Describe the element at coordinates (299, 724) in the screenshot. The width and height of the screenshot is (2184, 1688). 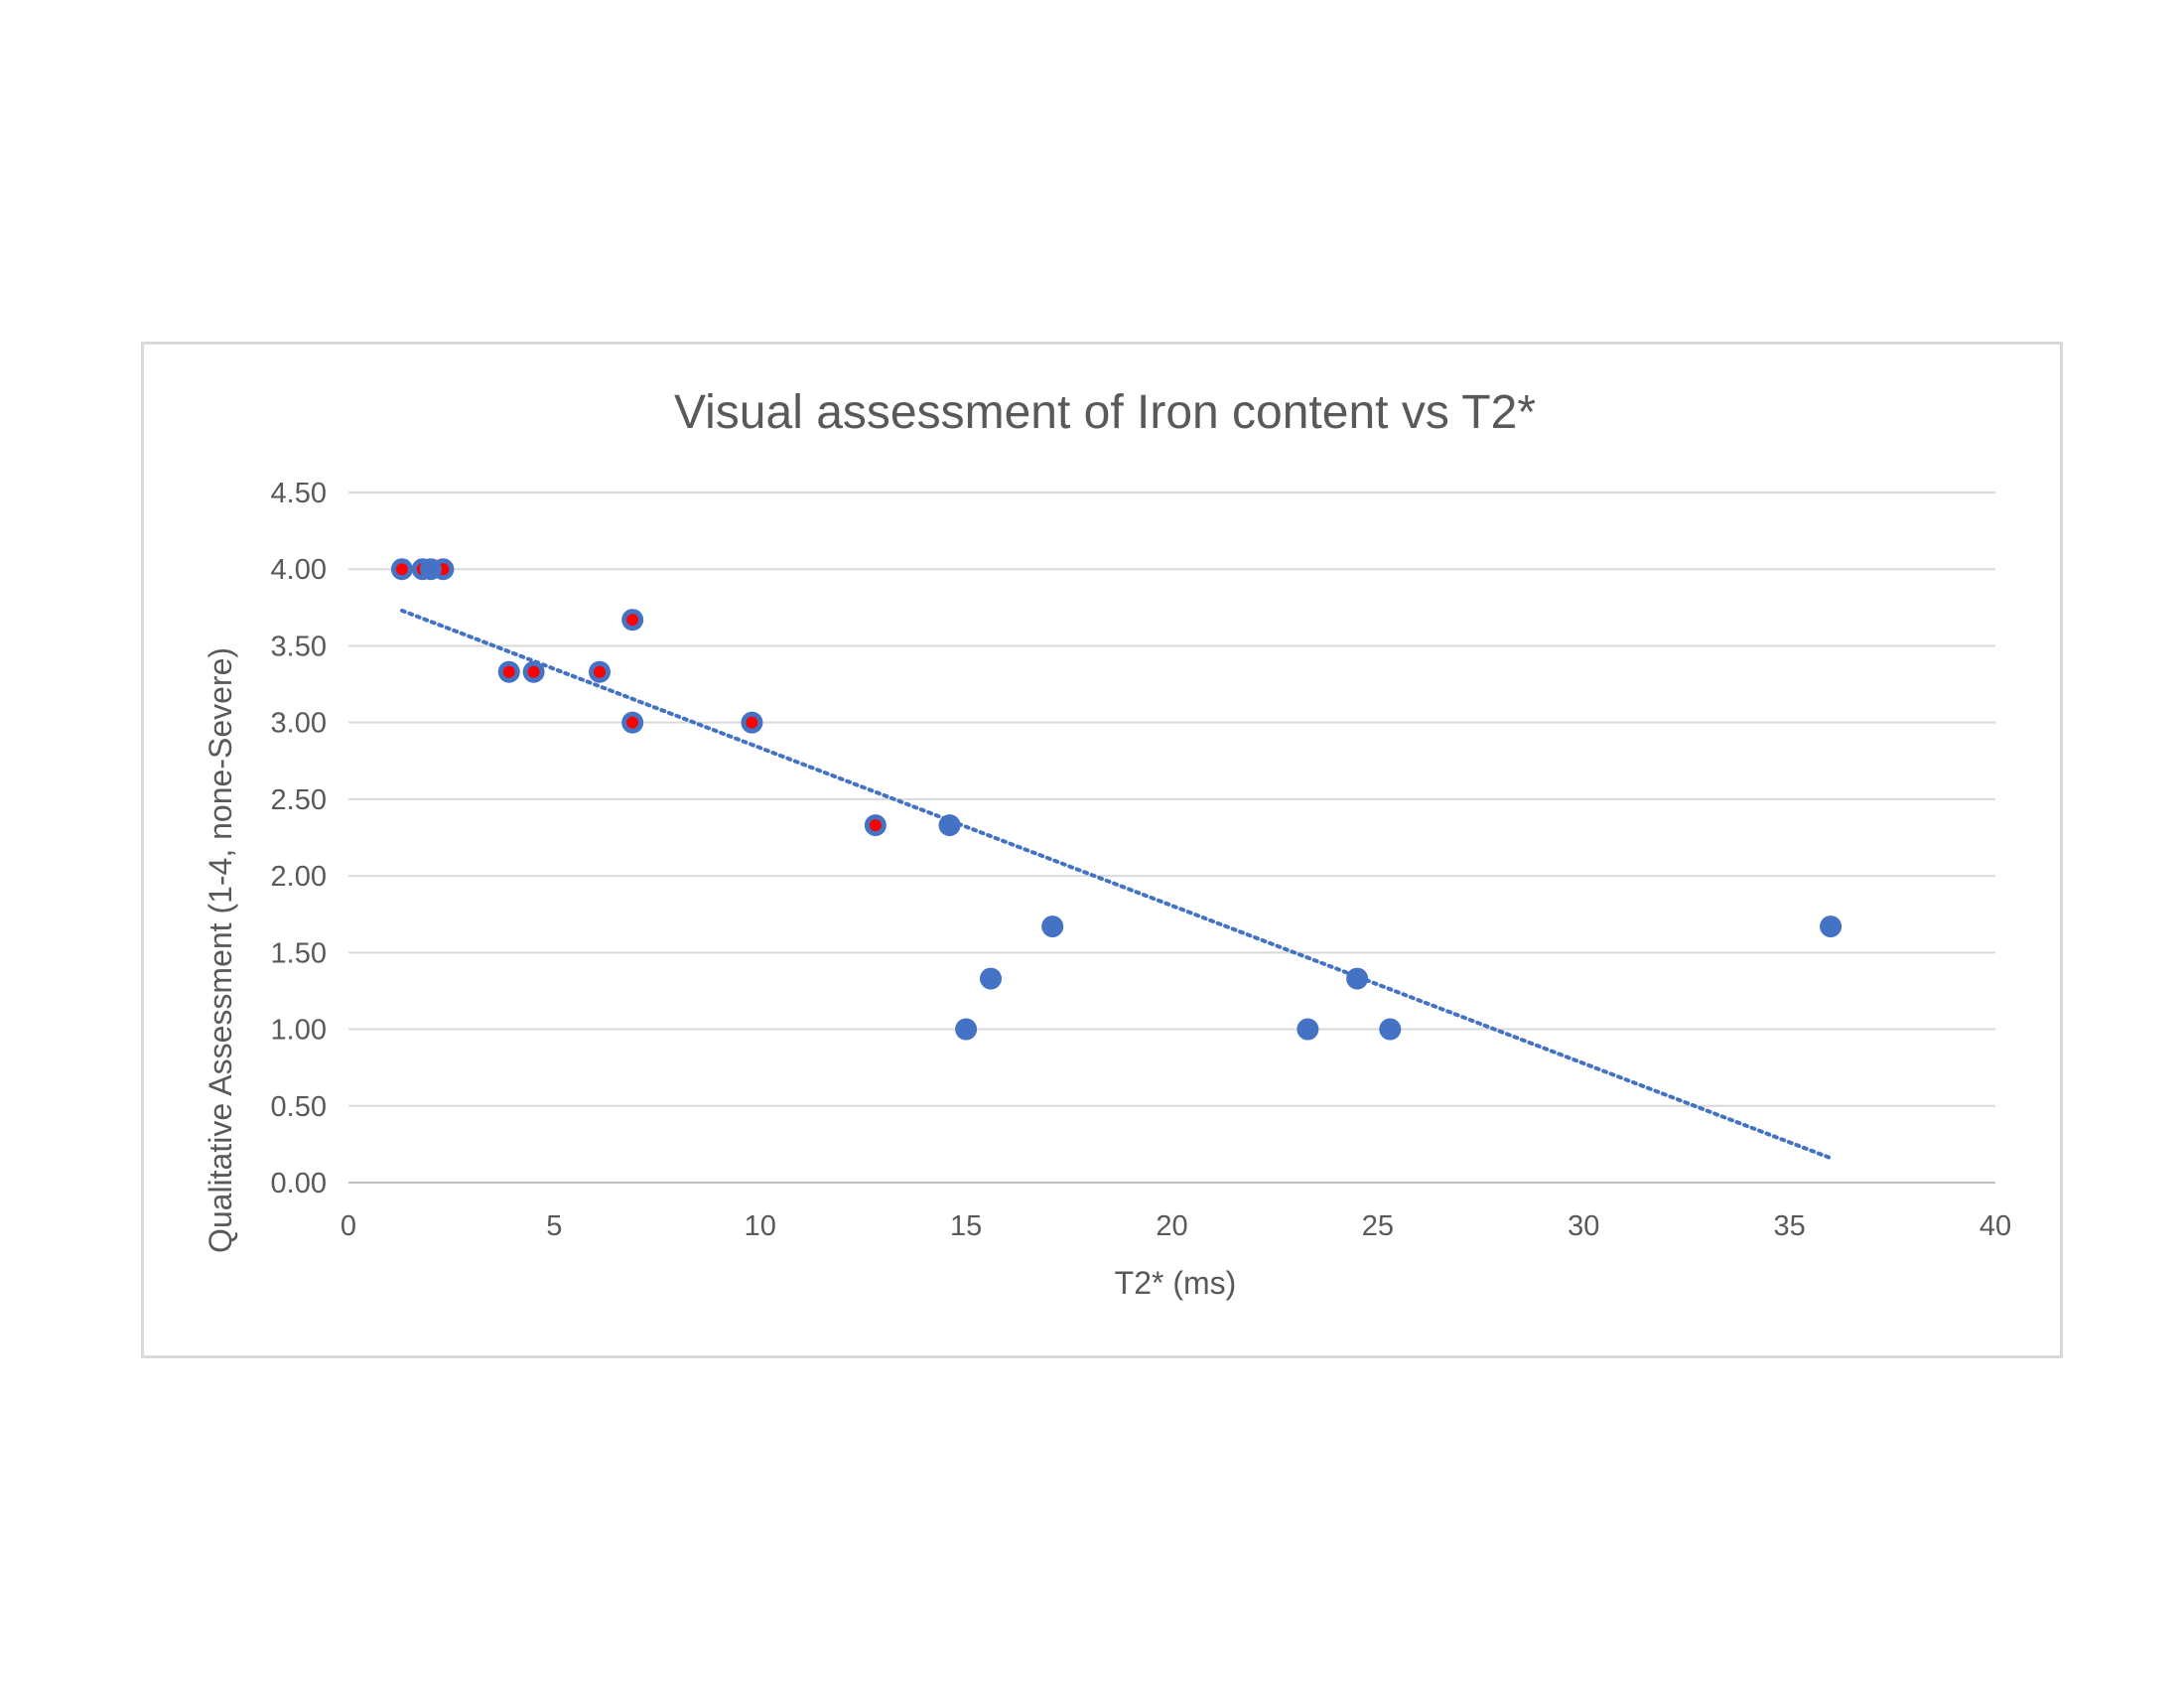
I see `y-tick-label: 3.00` at that location.